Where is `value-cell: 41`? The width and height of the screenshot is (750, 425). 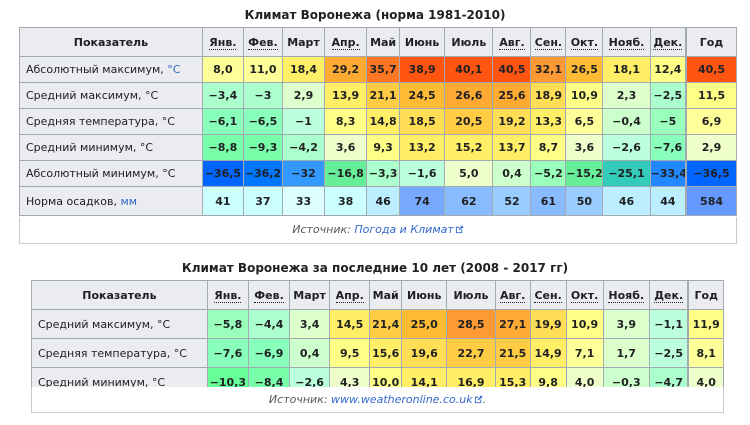
value-cell: 41 is located at coordinates (222, 201).